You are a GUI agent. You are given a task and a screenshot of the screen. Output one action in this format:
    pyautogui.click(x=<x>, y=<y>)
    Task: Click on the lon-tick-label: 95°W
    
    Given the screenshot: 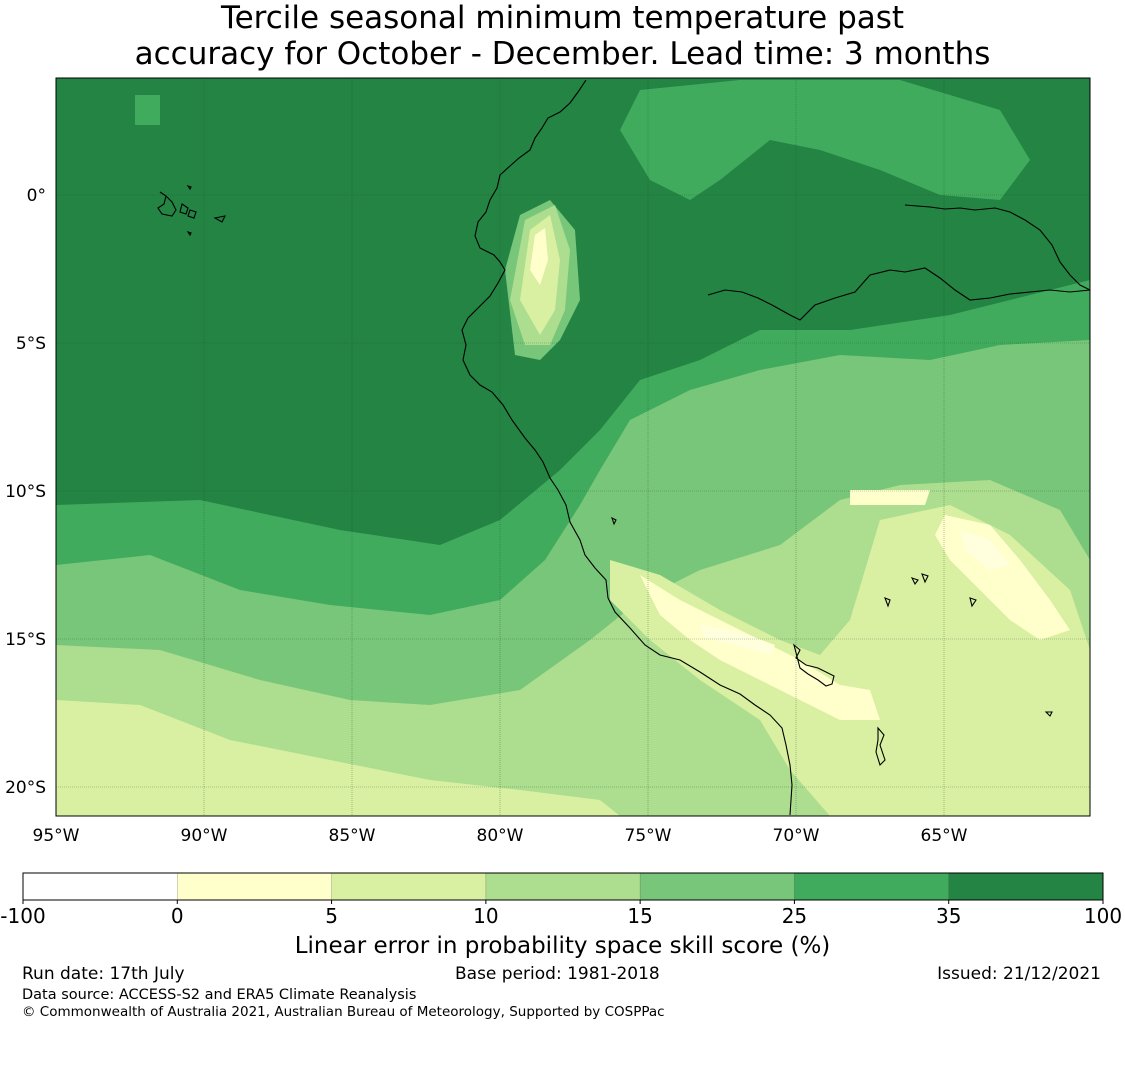 What is the action you would take?
    pyautogui.click(x=56, y=836)
    